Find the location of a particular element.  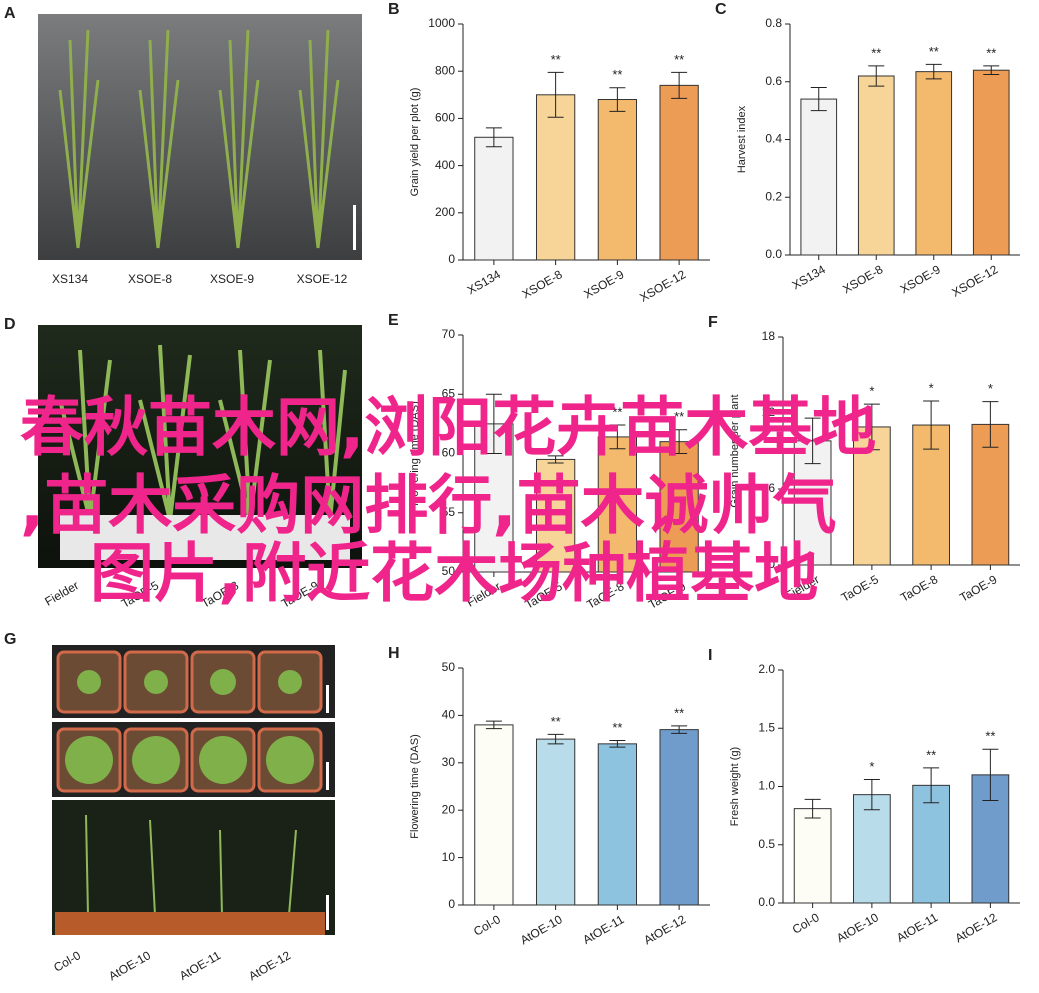

y-axis-label: Fresh weight (g) is located at coordinates (735, 786).